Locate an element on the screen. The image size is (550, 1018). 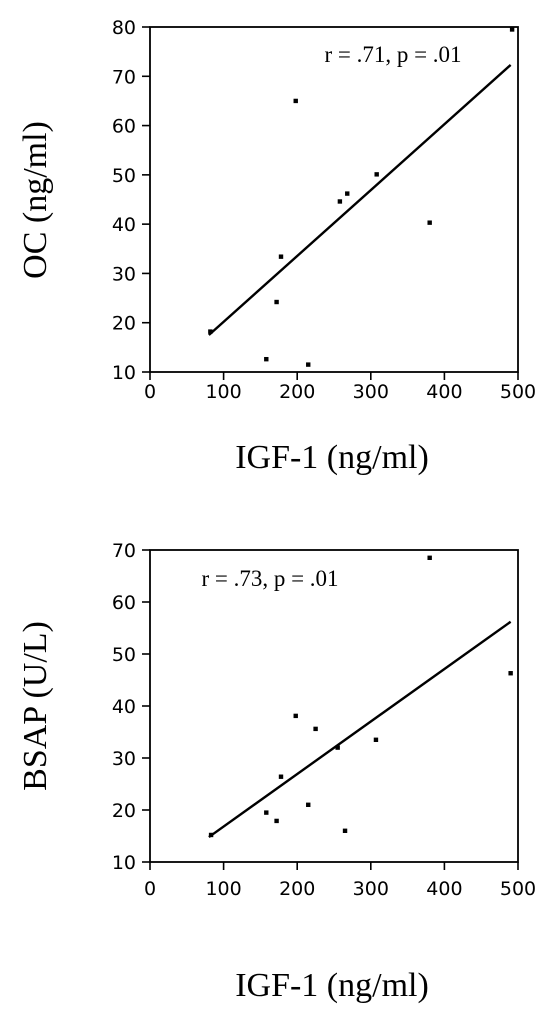
y-axis-label: OC (ng/ml) is located at coordinates (35, 200).